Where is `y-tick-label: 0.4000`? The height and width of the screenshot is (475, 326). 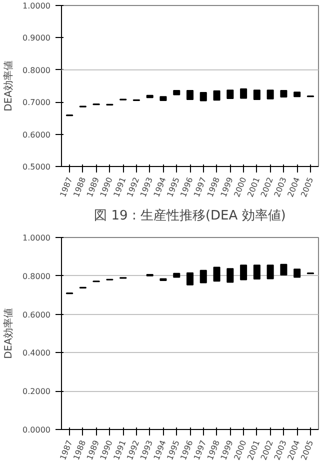
y-tick-label: 0.4000 is located at coordinates (36, 353).